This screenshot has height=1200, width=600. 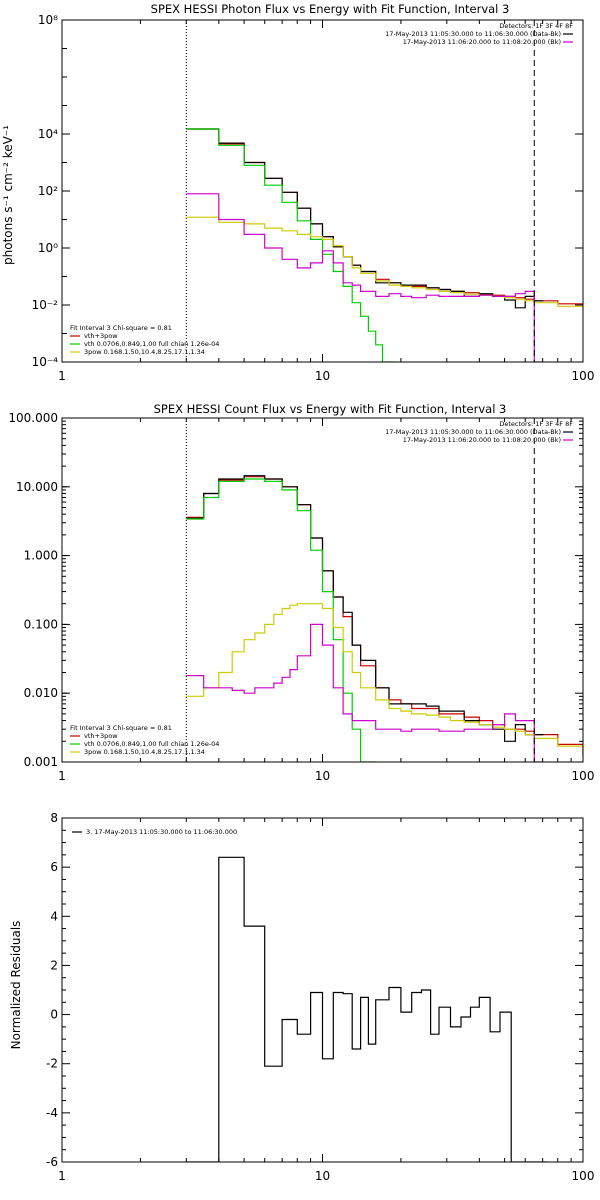 I want to click on y-tick-label: 10⁻⁴, so click(x=45, y=362).